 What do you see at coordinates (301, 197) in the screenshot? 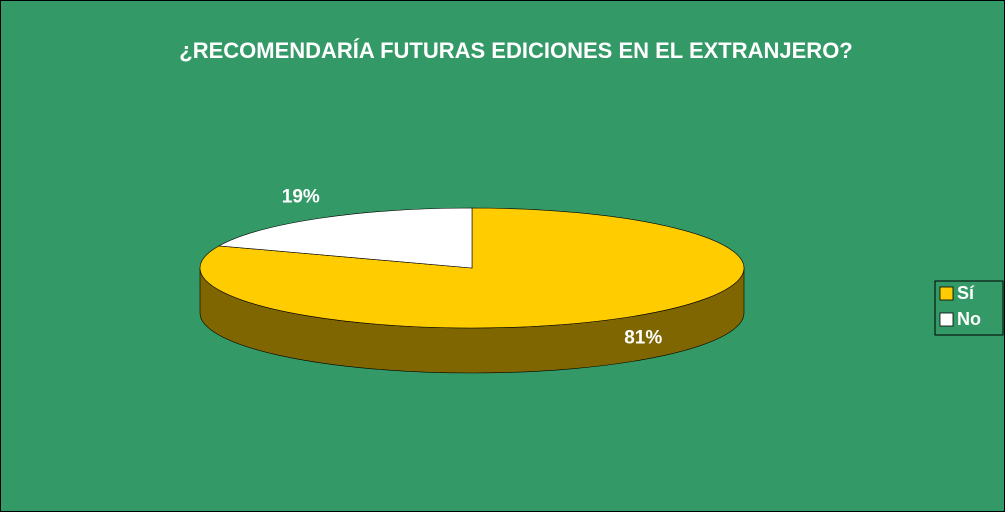
I see `data-label: 19%` at bounding box center [301, 197].